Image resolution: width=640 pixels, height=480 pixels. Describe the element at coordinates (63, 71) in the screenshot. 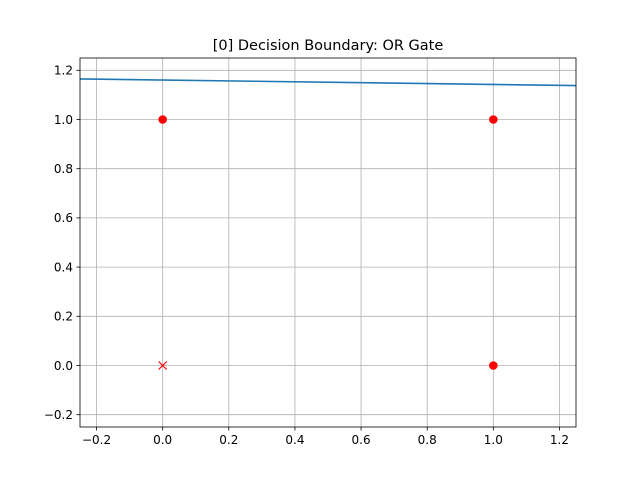

I see `y-tick-label: 1.2` at that location.